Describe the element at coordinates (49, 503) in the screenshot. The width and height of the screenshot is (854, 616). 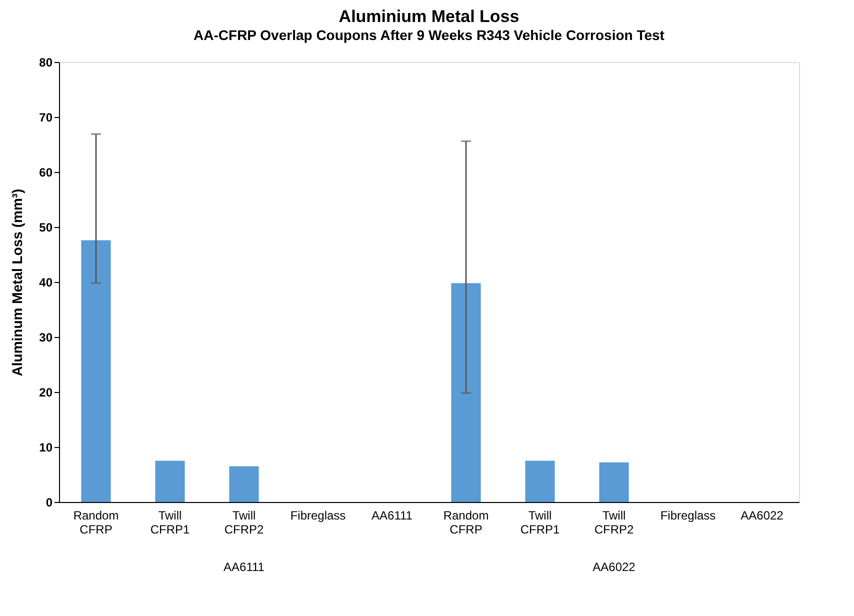
I see `y-tick-label: 0` at that location.